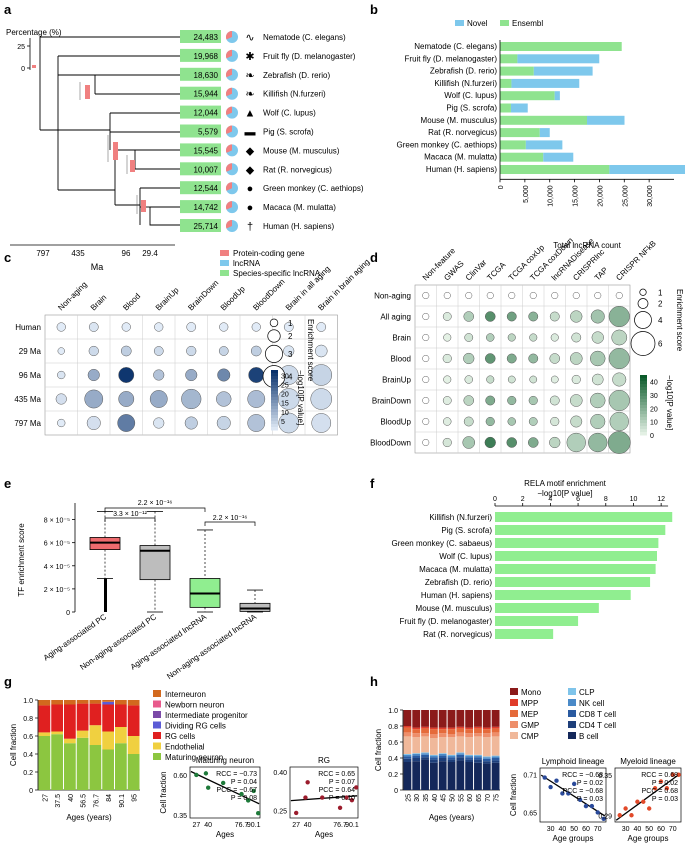  I want to click on x-tick-label: 40, so click(308, 825).